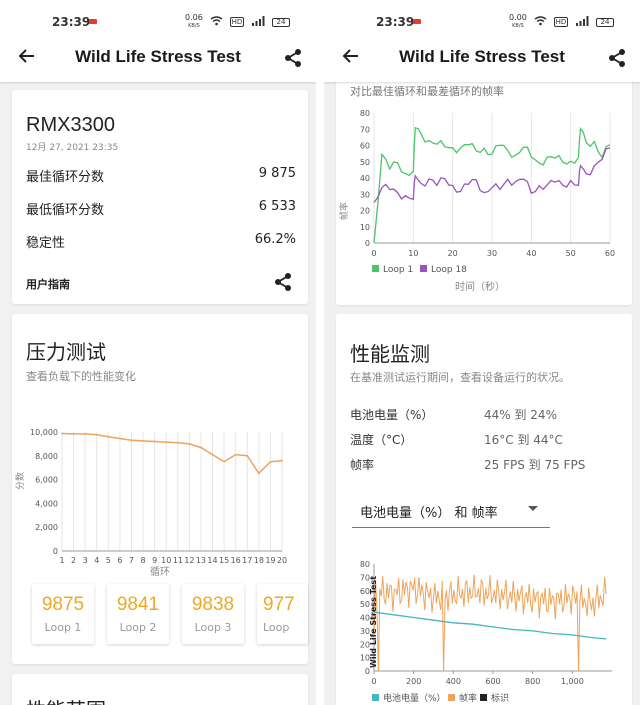 Image resolution: width=640 pixels, height=705 pixels. I want to click on x-tick-label: 1, so click(61, 560).